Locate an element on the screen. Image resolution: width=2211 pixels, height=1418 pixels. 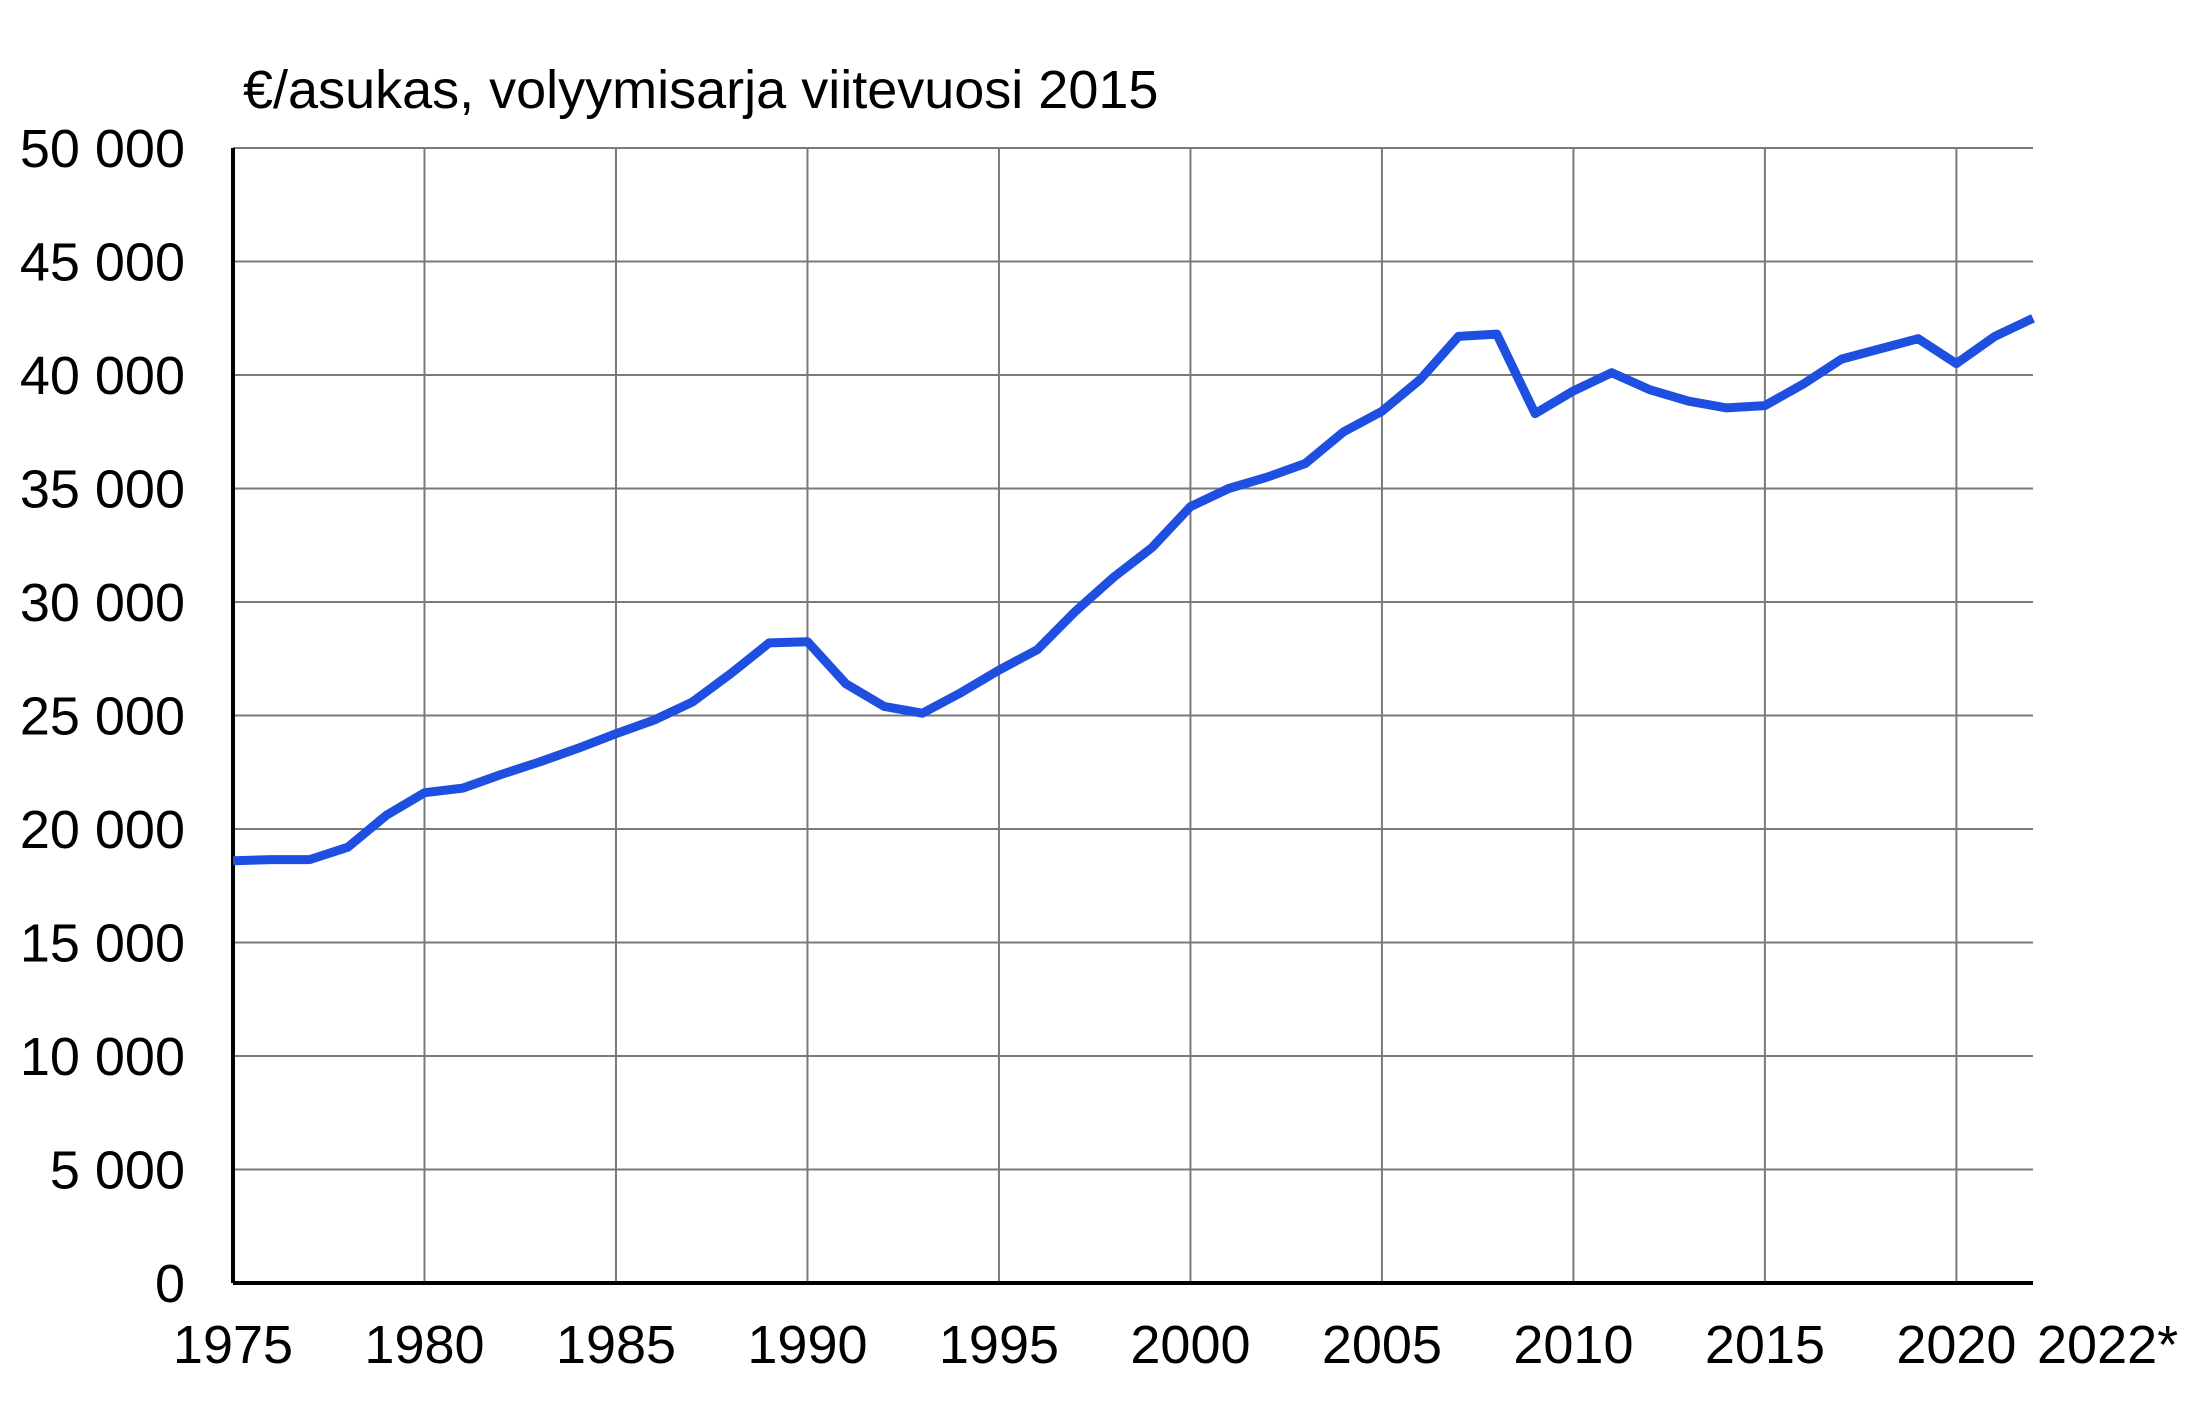
y-tick-label: 5 000 is located at coordinates (117, 1171).